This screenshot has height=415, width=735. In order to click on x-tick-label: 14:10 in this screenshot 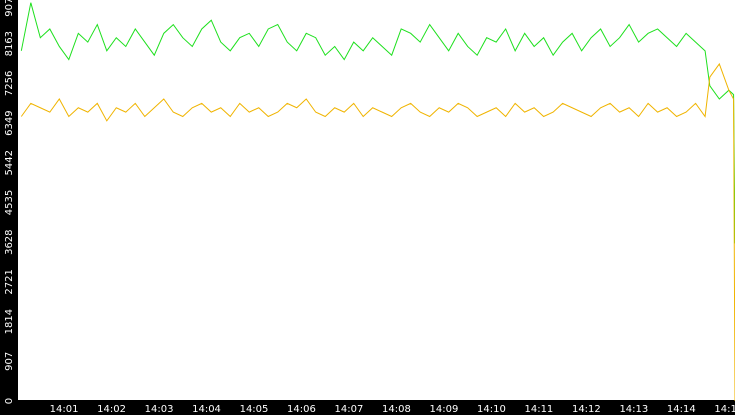, I will do `click(491, 409)`.